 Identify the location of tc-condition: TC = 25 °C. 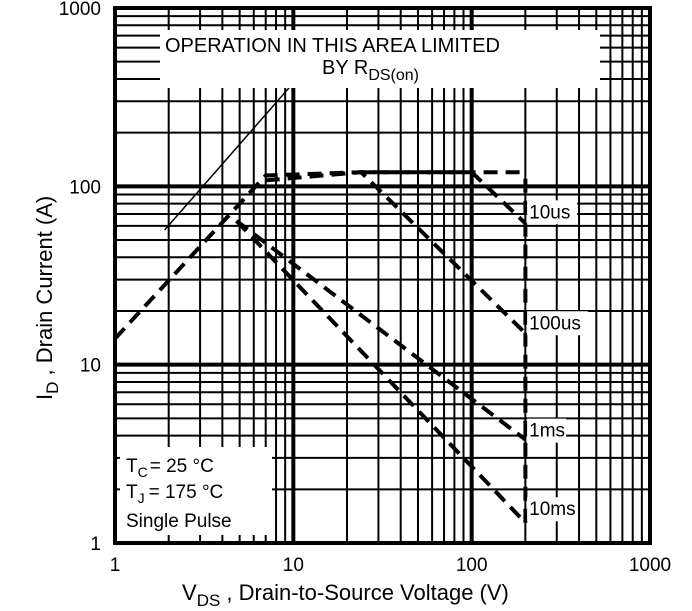
(170, 468).